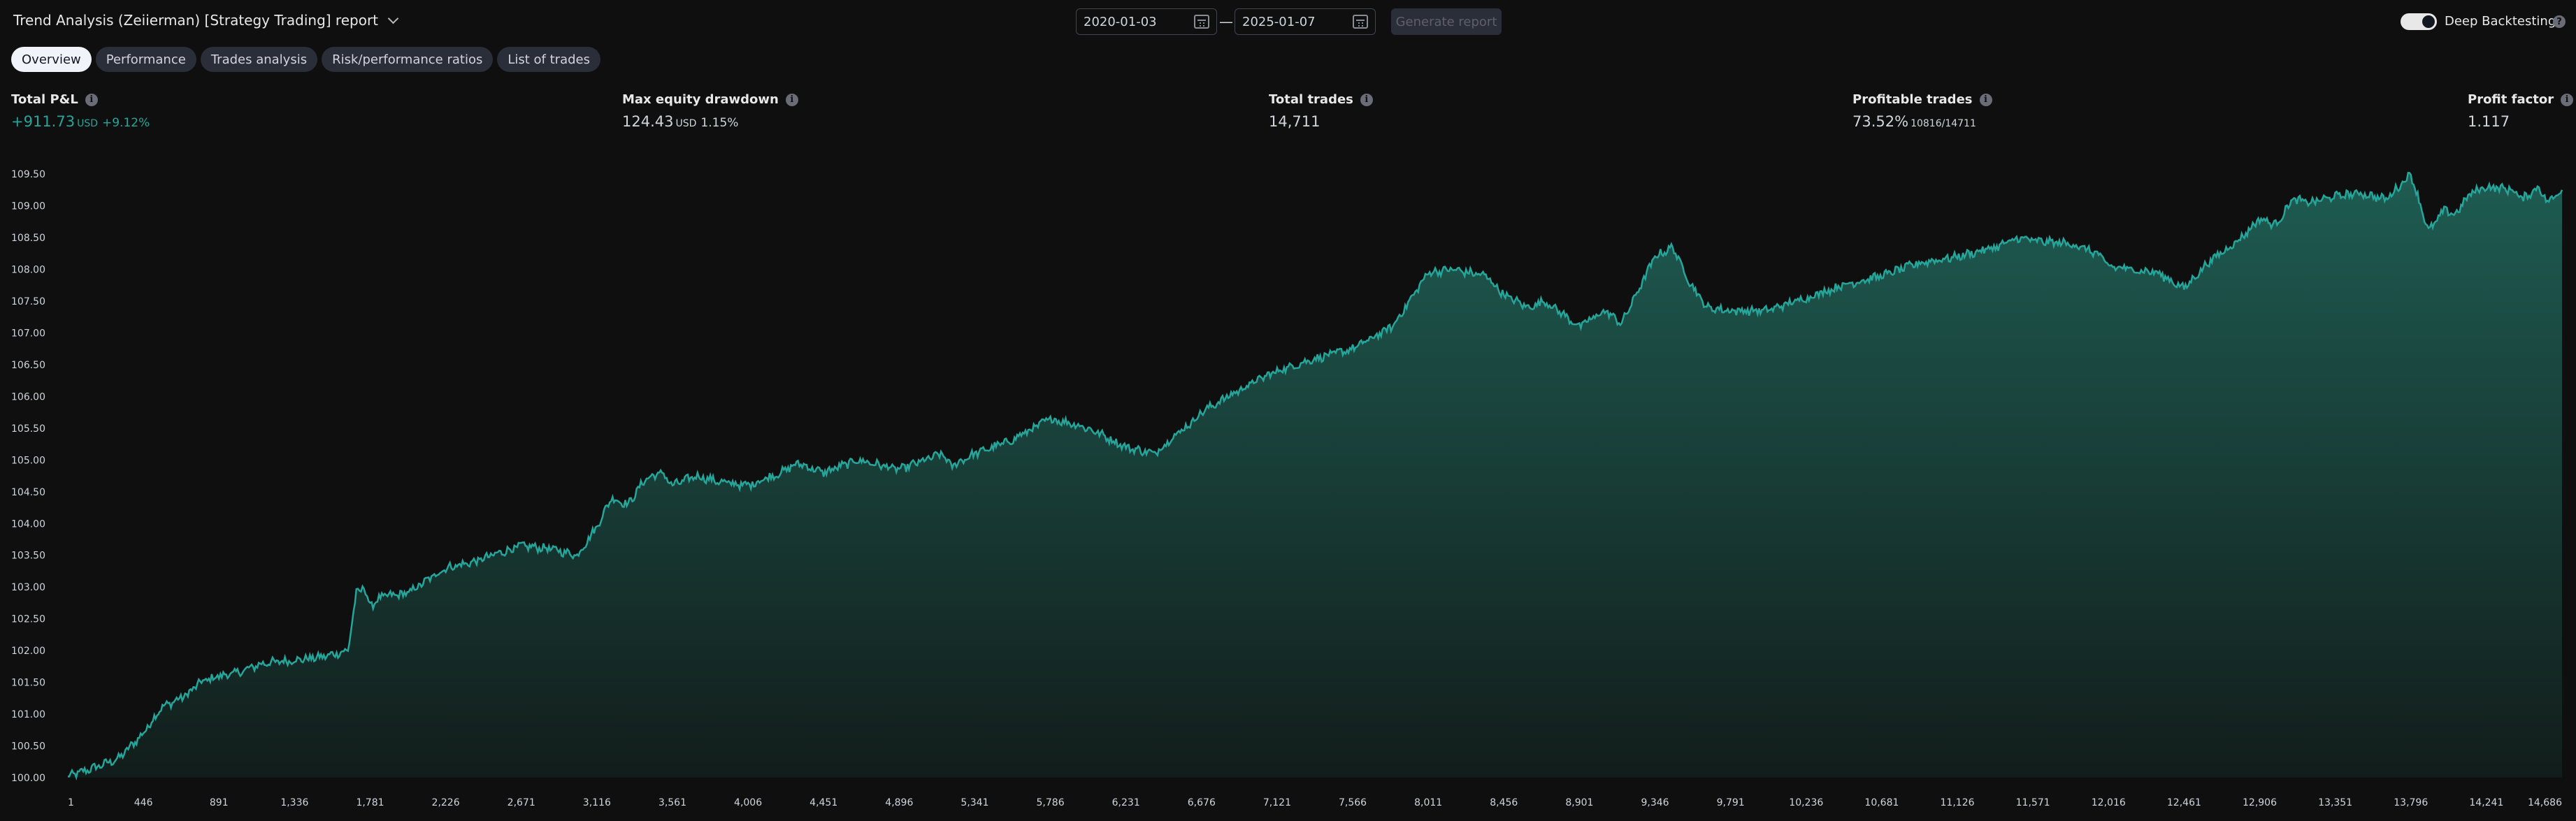 The height and width of the screenshot is (821, 2576). Describe the element at coordinates (1446, 21) in the screenshot. I see `generate-report-button: Generate report` at that location.